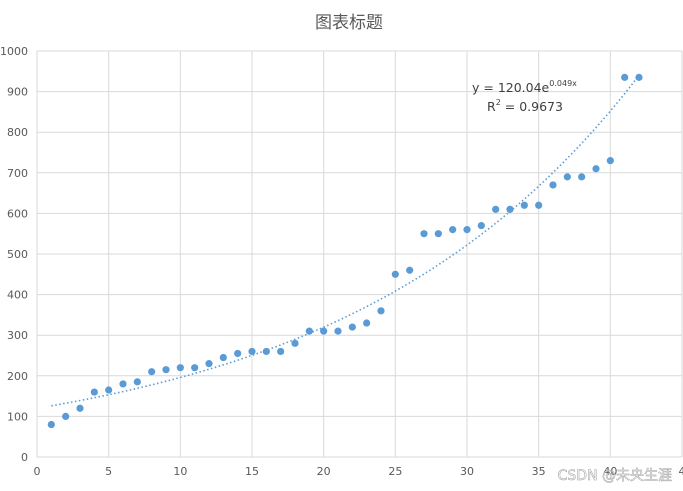 Image resolution: width=683 pixels, height=491 pixels. I want to click on x-tick-label: 25, so click(395, 471).